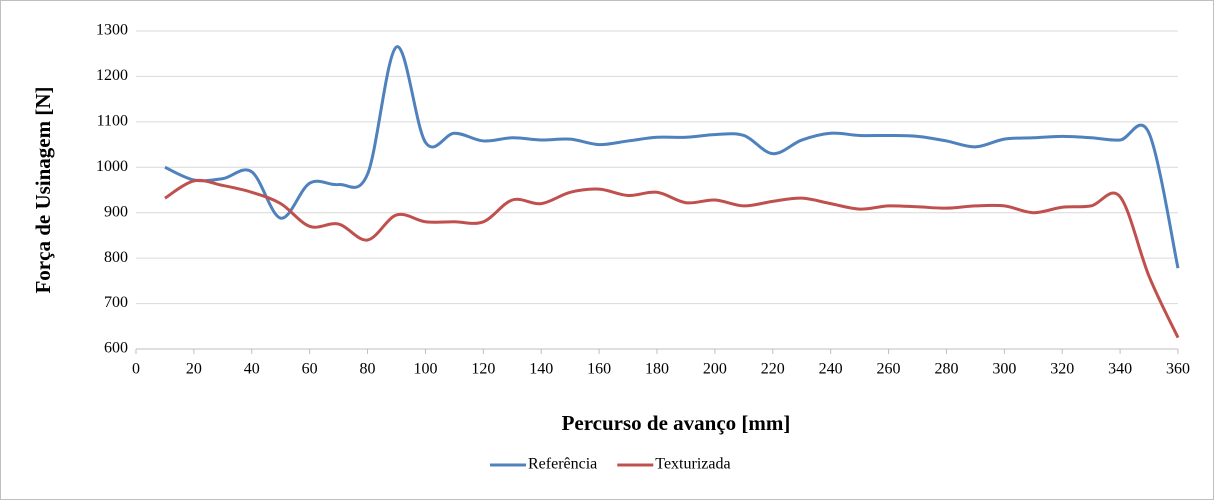  What do you see at coordinates (562, 464) in the screenshot?
I see `legend-label: Referência` at bounding box center [562, 464].